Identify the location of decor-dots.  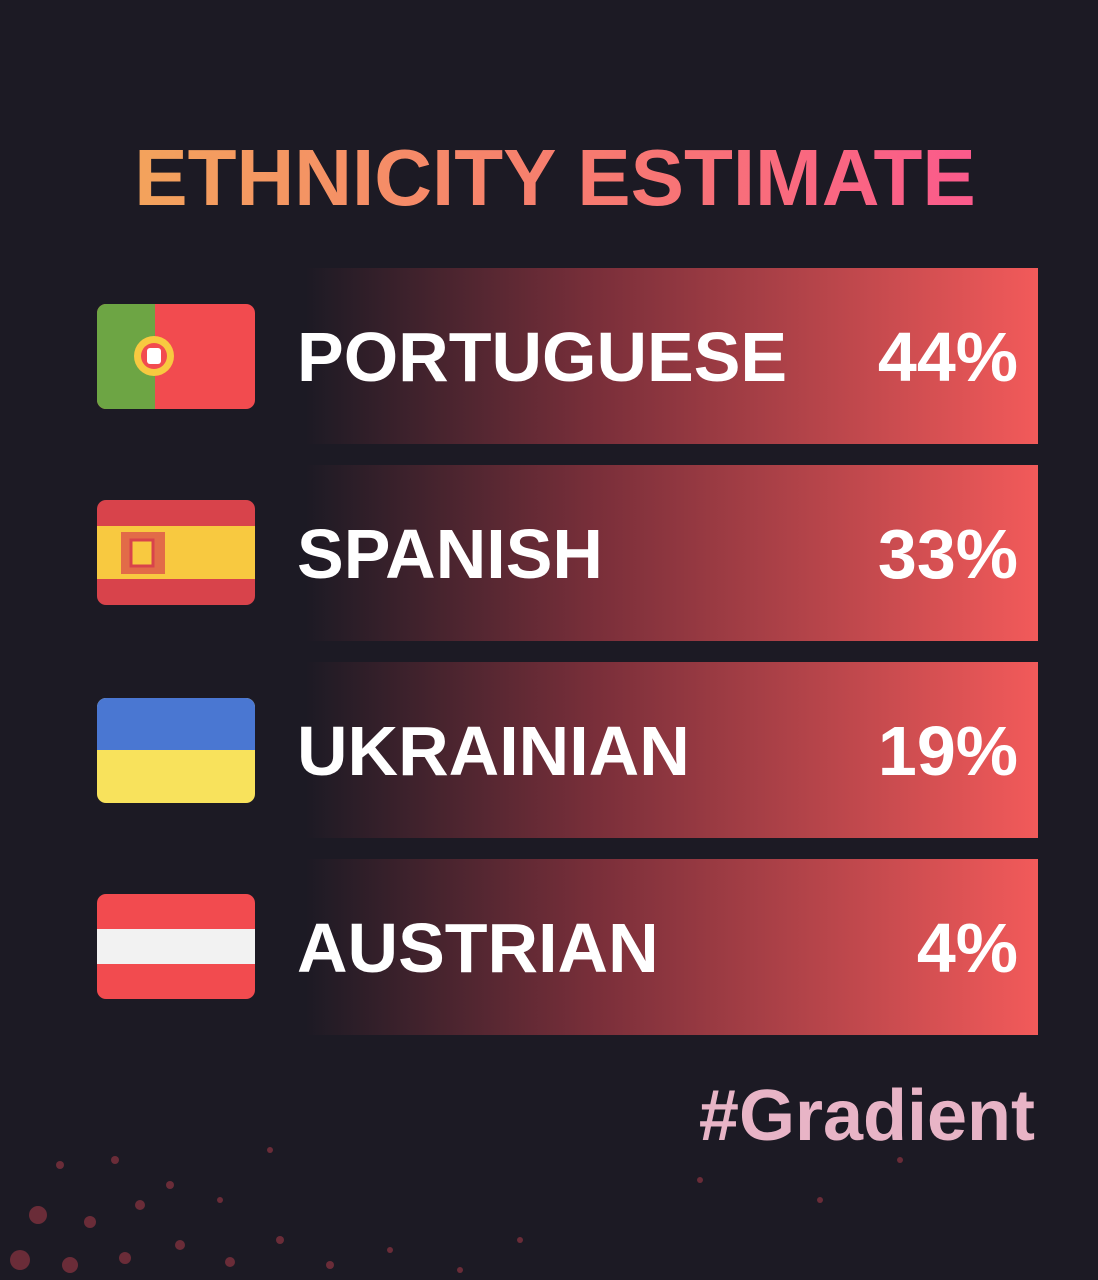
(456, 1210).